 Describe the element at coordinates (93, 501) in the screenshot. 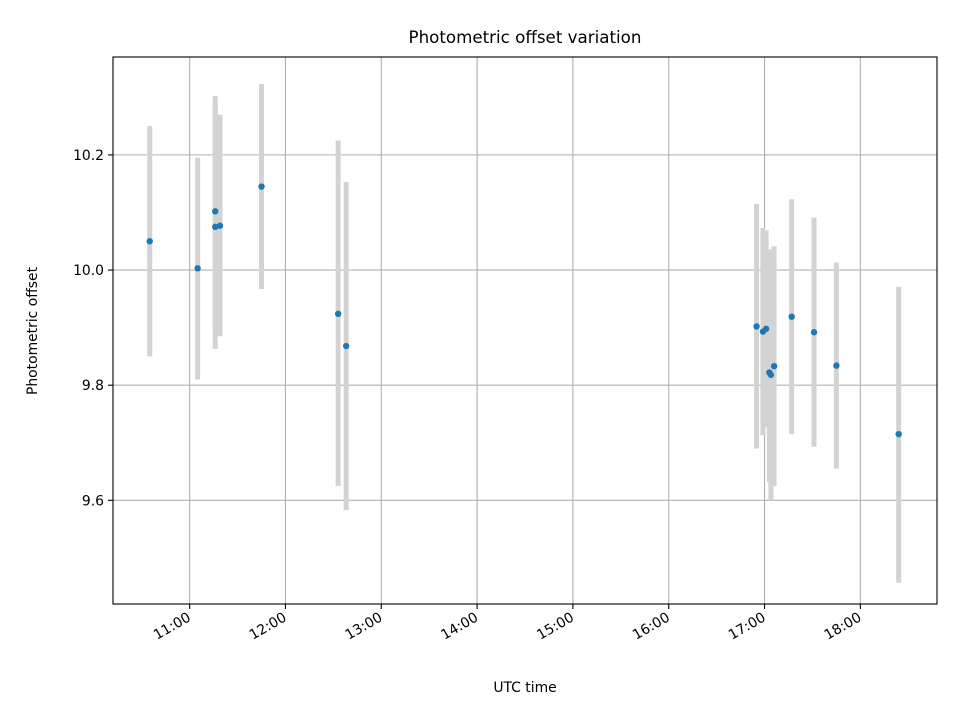

I see `y-tick-label: 9.6` at that location.